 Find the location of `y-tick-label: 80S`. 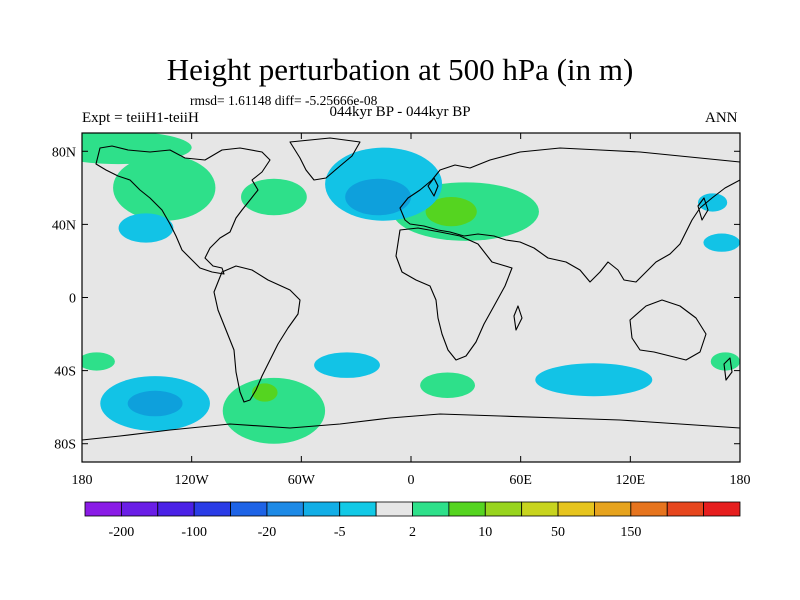

y-tick-label: 80S is located at coordinates (65, 445).